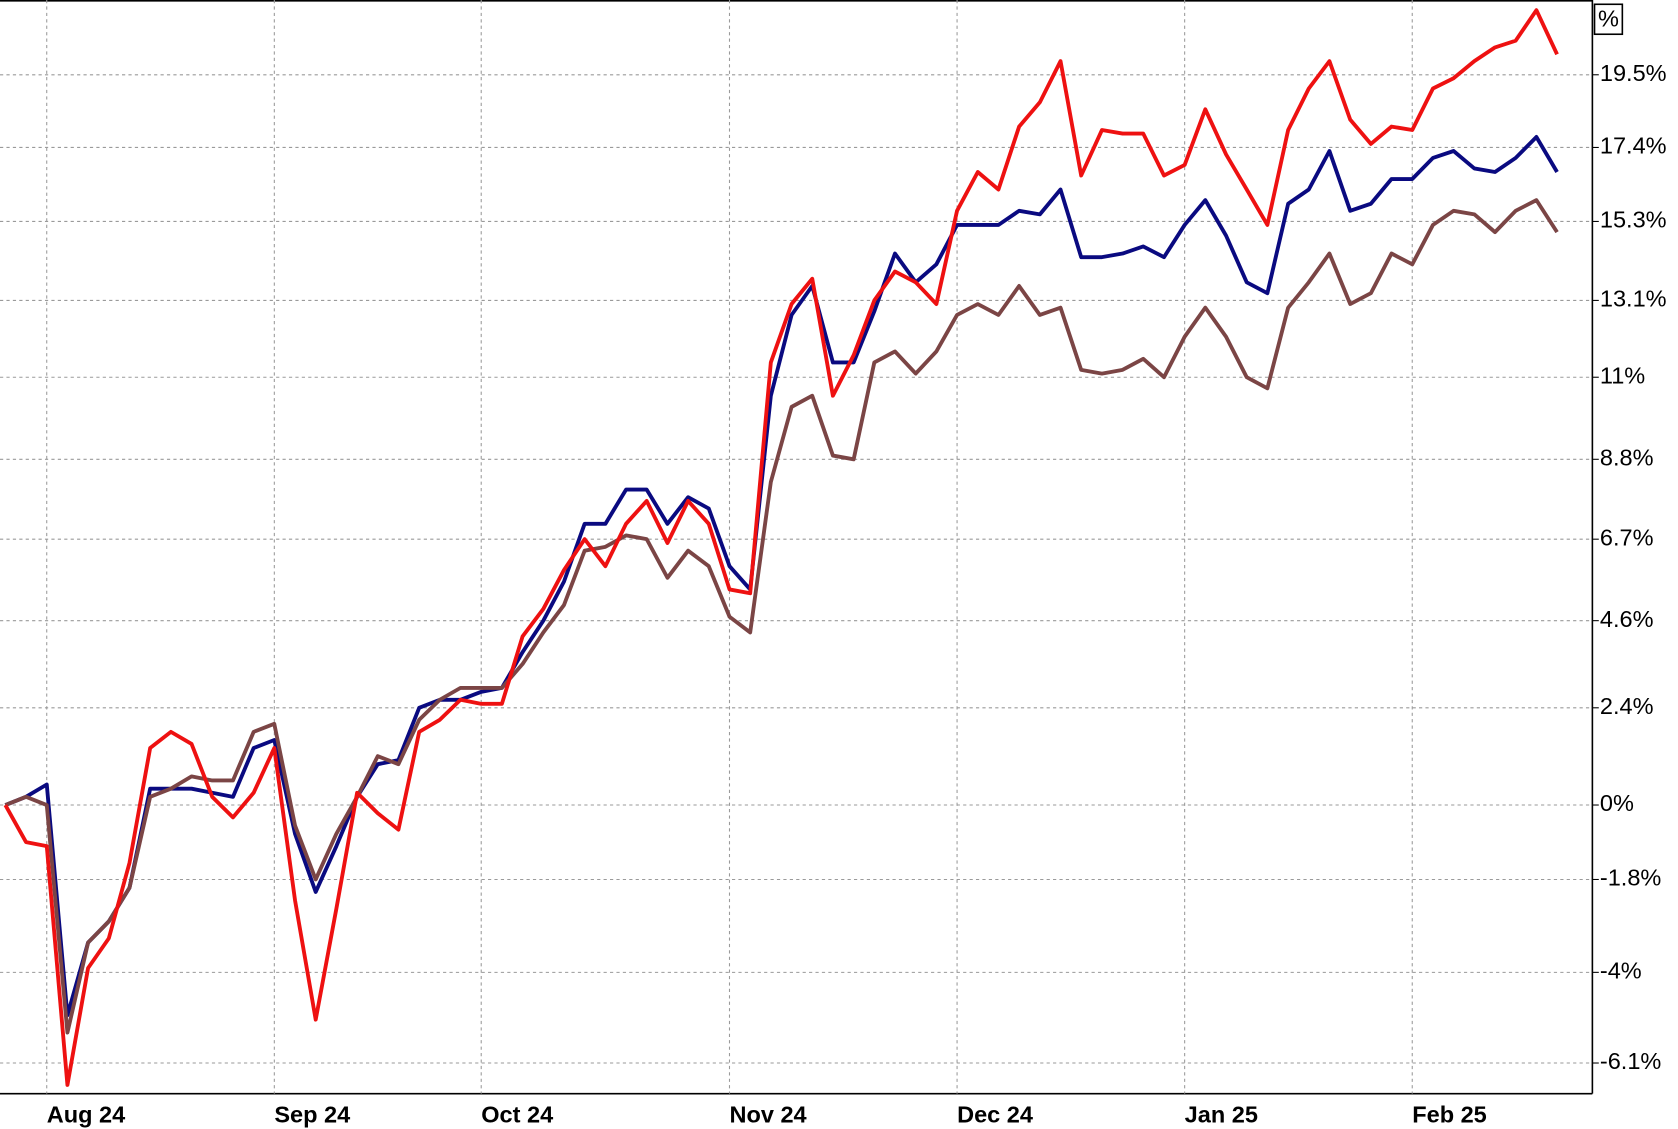 This screenshot has height=1129, width=1678. What do you see at coordinates (1221, 1114) in the screenshot?
I see `x-tick-label: Jan 25` at bounding box center [1221, 1114].